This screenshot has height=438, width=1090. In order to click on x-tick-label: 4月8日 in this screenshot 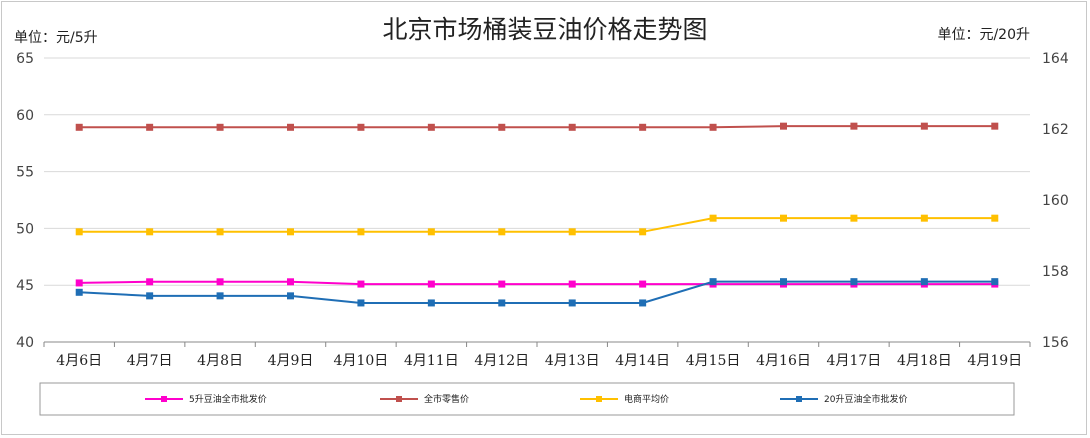, I will do `click(220, 361)`.